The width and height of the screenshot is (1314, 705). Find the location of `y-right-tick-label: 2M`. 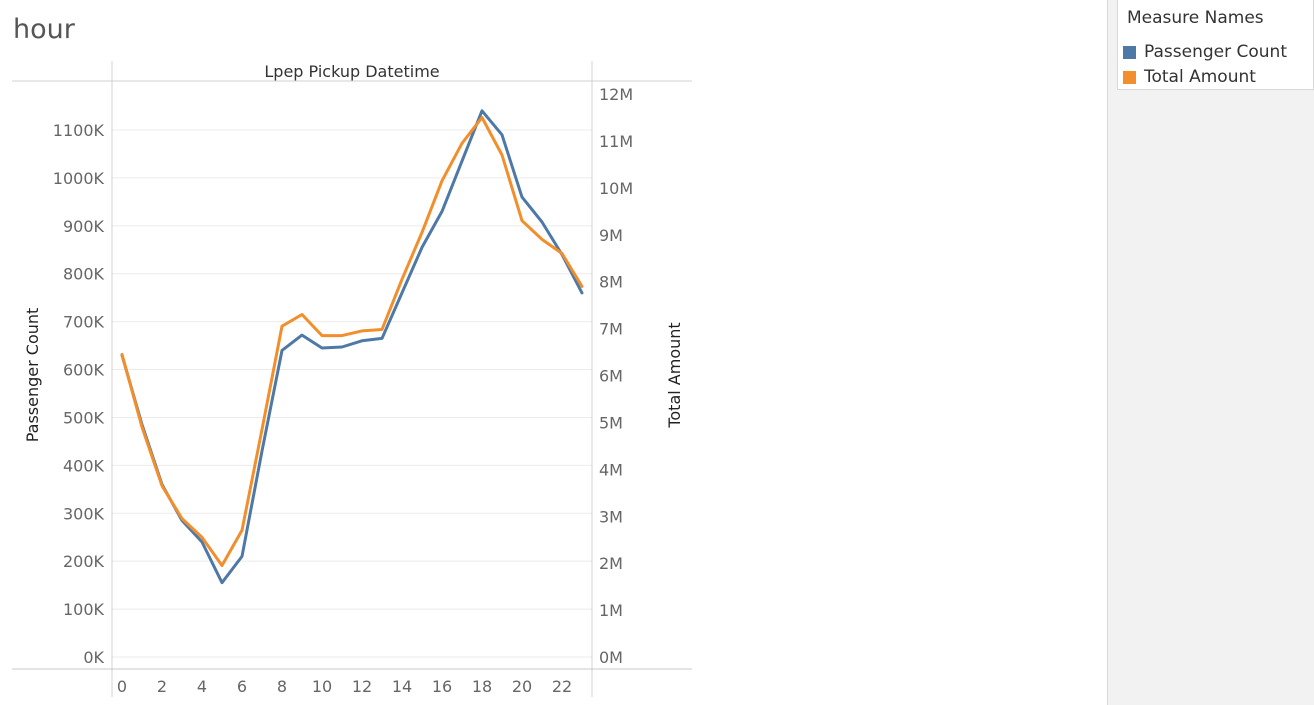

y-right-tick-label: 2M is located at coordinates (611, 563).